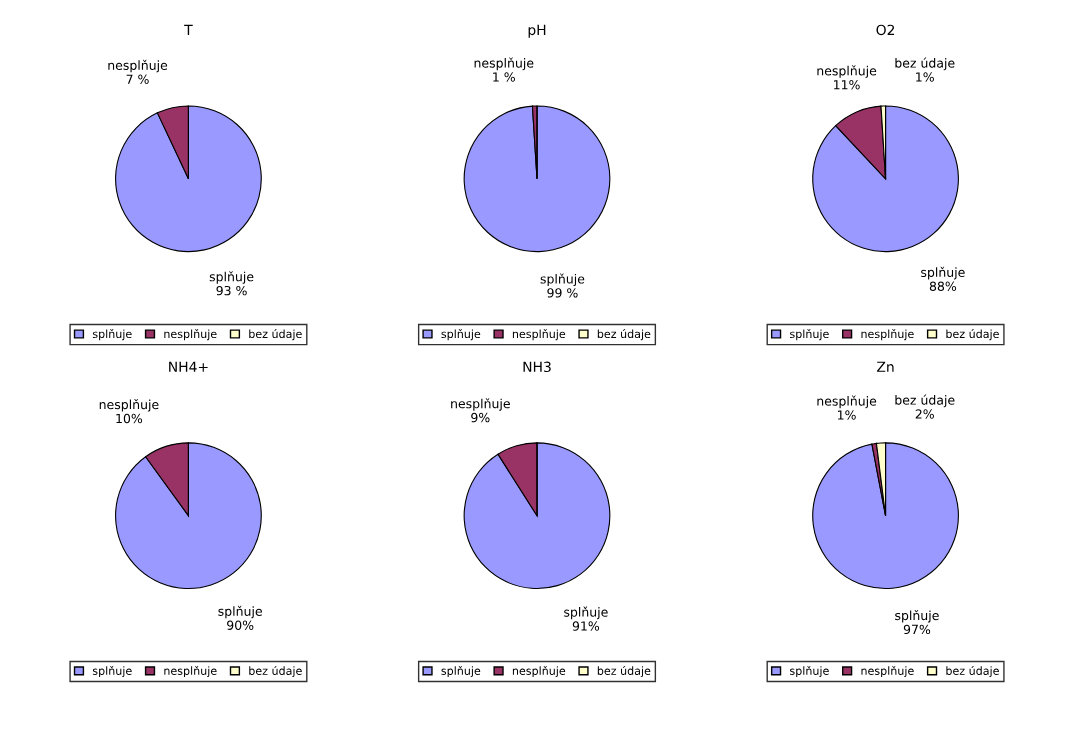 The image size is (1074, 731). Describe the element at coordinates (537, 367) in the screenshot. I see `chart-title: NH3` at that location.